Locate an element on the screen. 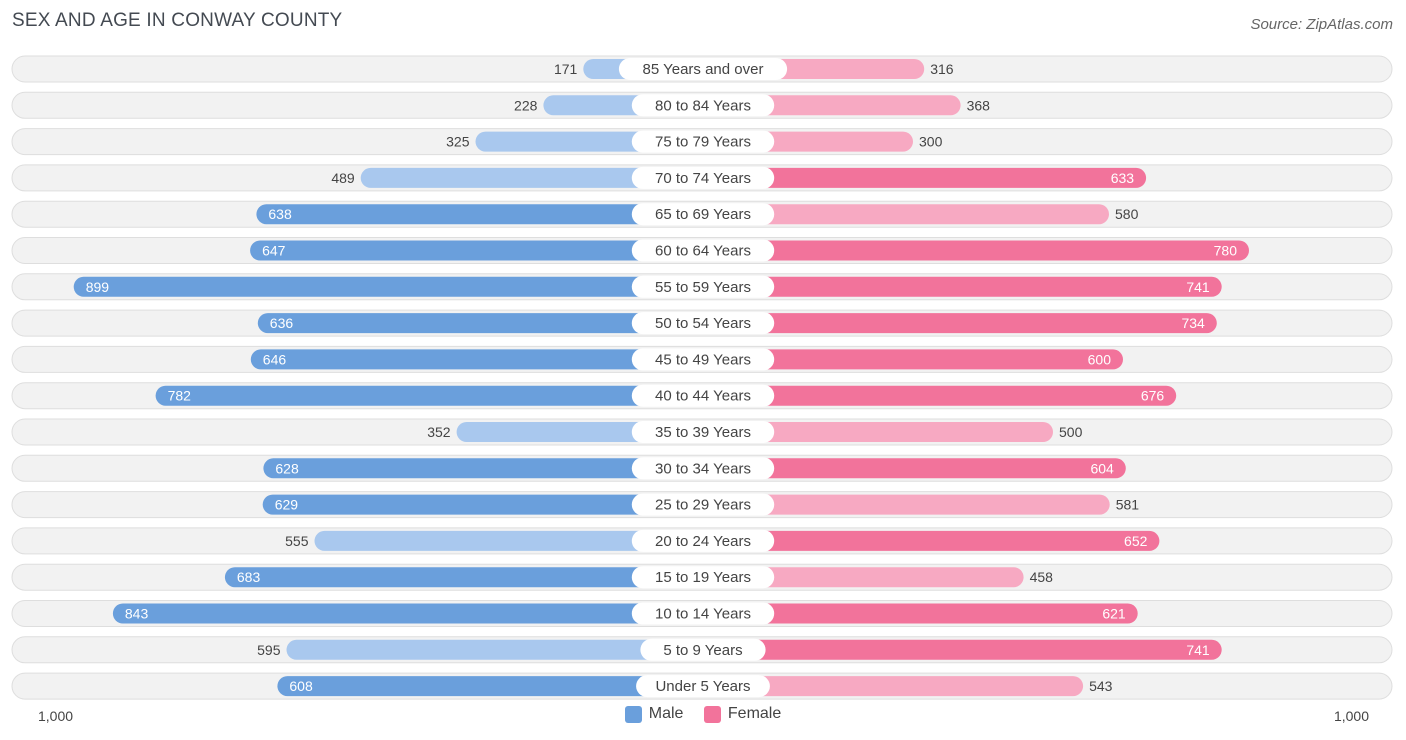 The width and height of the screenshot is (1406, 740). male-value-label: 638 is located at coordinates (280, 214).